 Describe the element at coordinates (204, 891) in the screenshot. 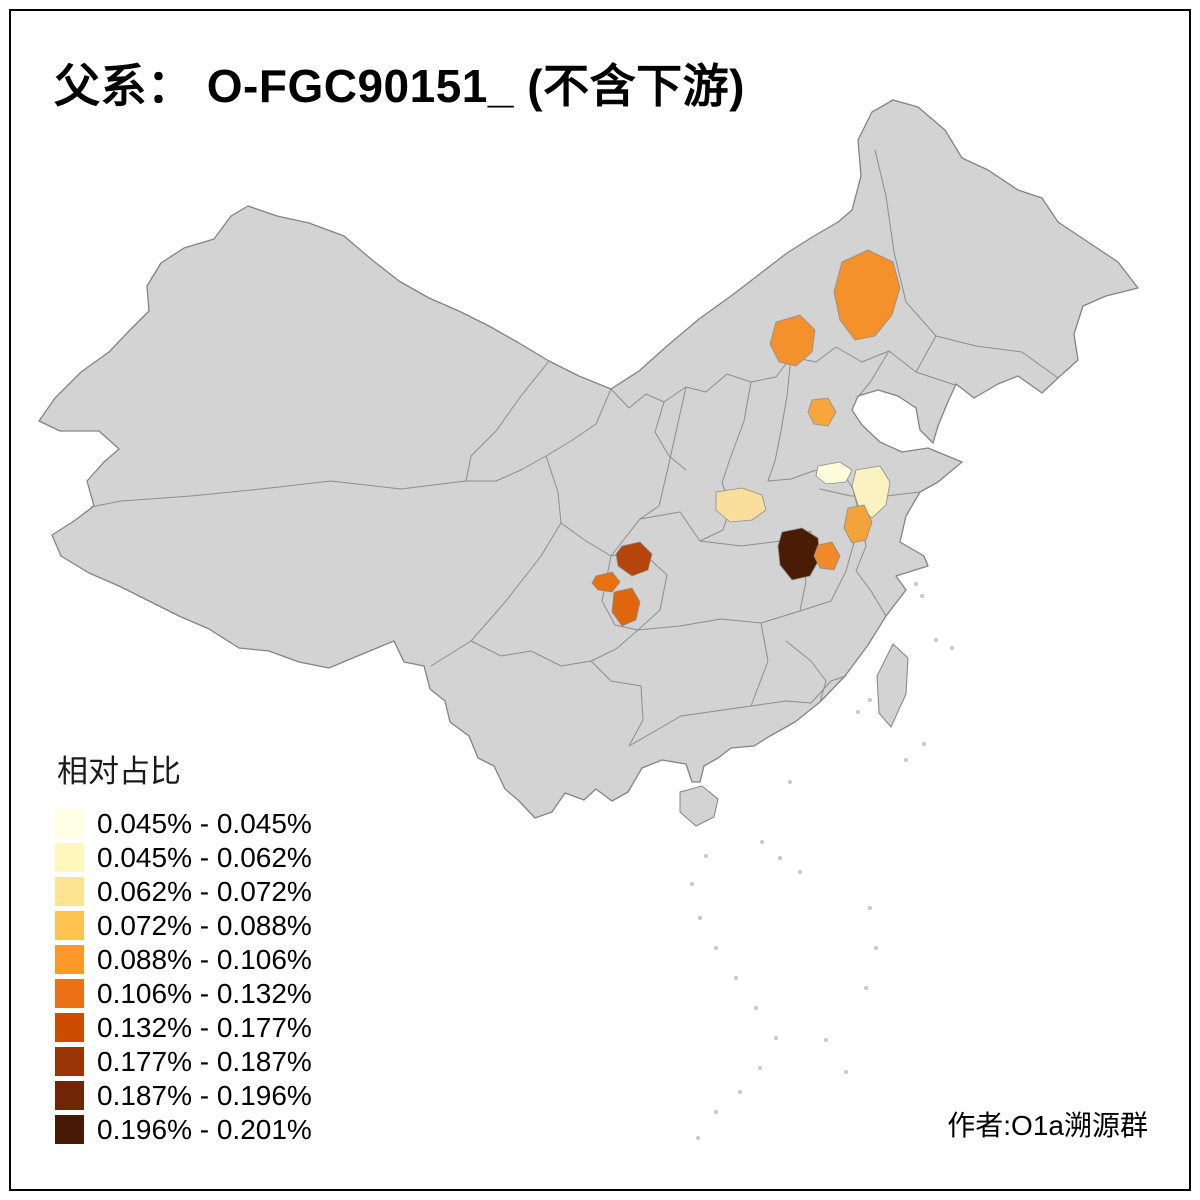

I see `legend-label: 0.062% - 0.072%` at that location.